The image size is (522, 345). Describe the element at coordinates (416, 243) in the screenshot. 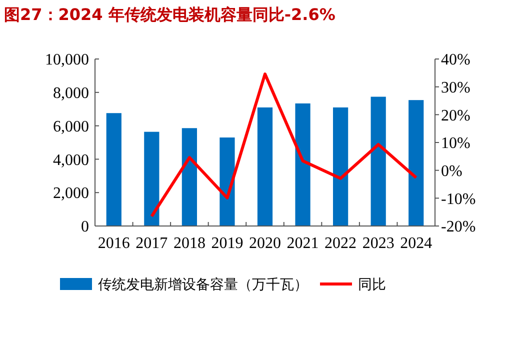

I see `x-tick-label: 2024` at that location.